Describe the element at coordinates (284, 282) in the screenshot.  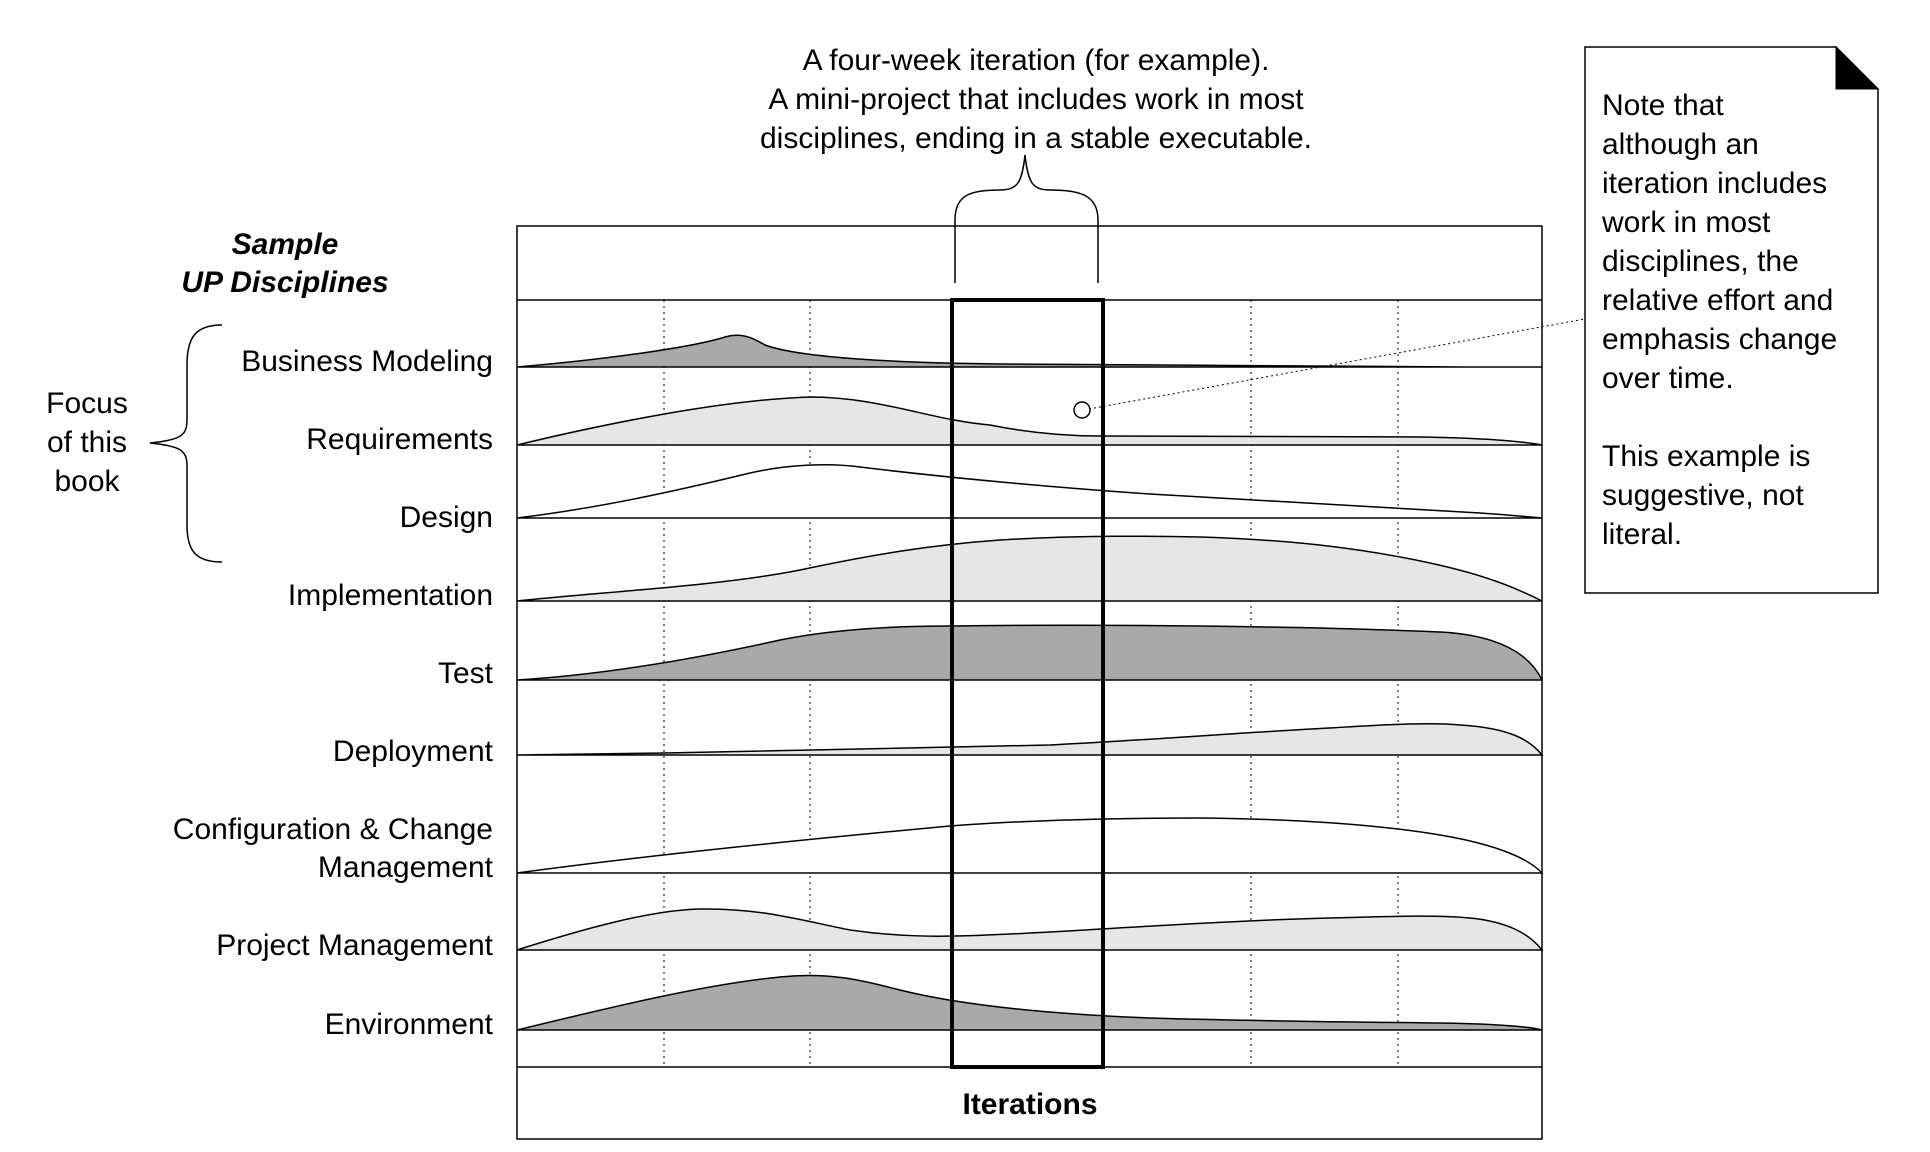
I see `diagram-title-line-2: UP Disciplines` at that location.